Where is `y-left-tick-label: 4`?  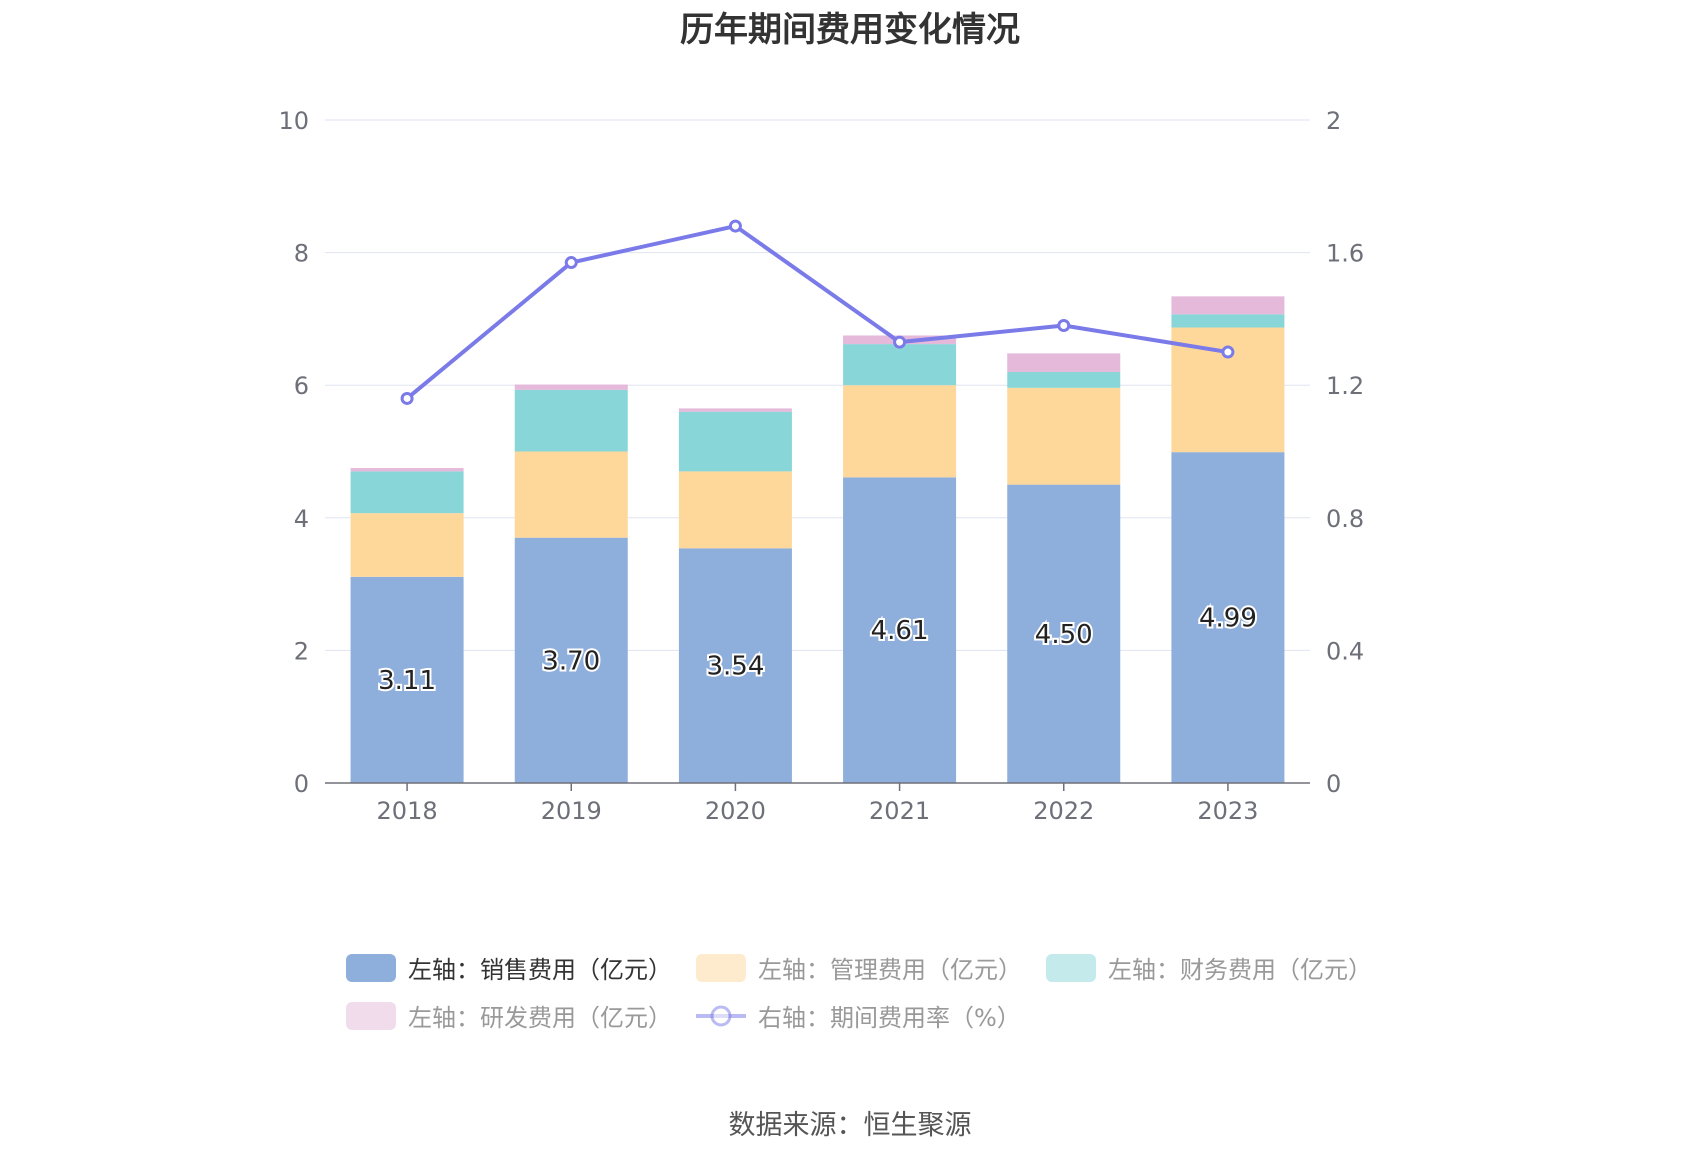
y-left-tick-label: 4 is located at coordinates (301, 519).